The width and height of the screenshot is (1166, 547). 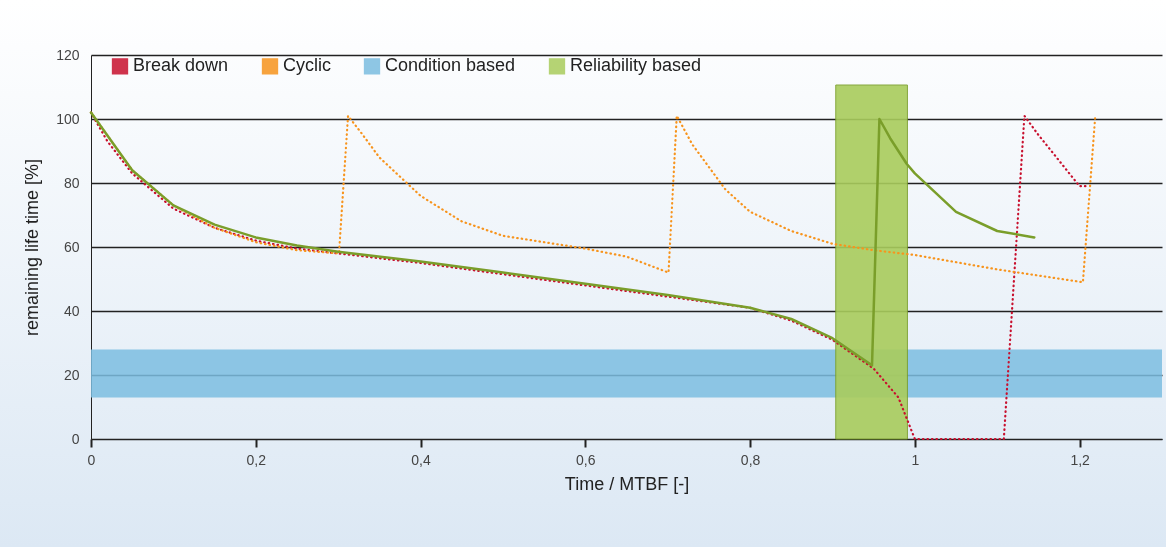 I want to click on y-tick-label: 60, so click(x=71, y=246).